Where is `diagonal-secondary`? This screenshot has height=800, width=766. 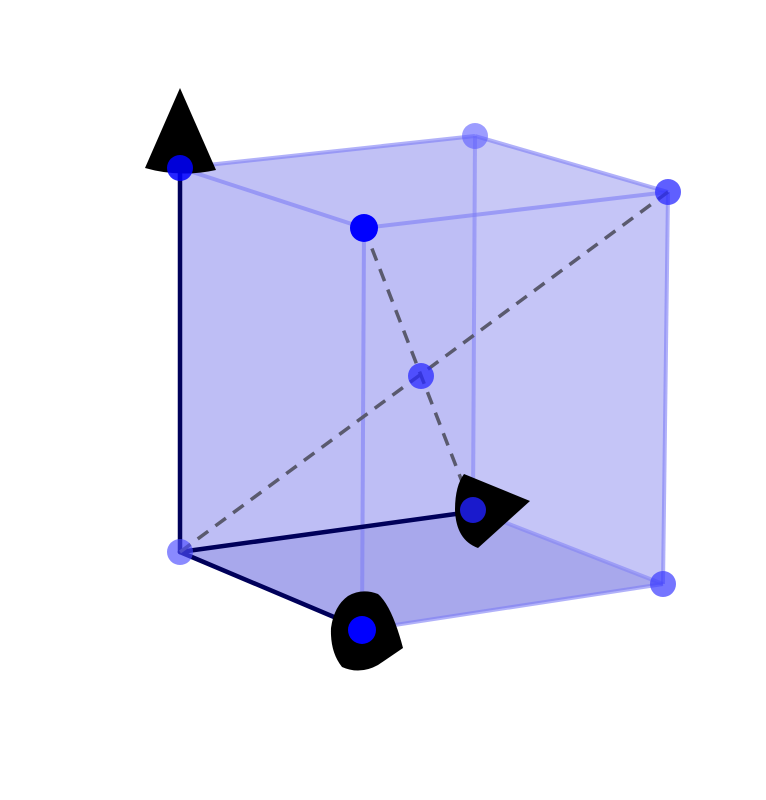
diagonal-secondary is located at coordinates (418, 369).